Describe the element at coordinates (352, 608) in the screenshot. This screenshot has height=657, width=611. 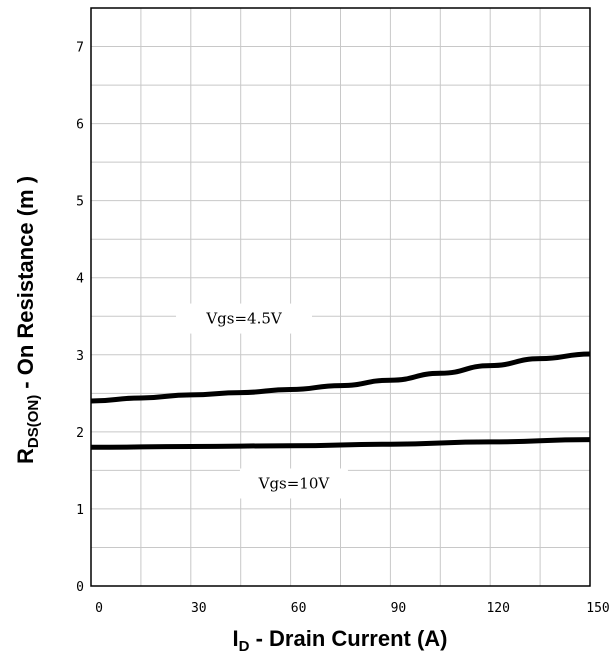
I see `x-tick-labels: 0 30 60 90 120 150` at that location.